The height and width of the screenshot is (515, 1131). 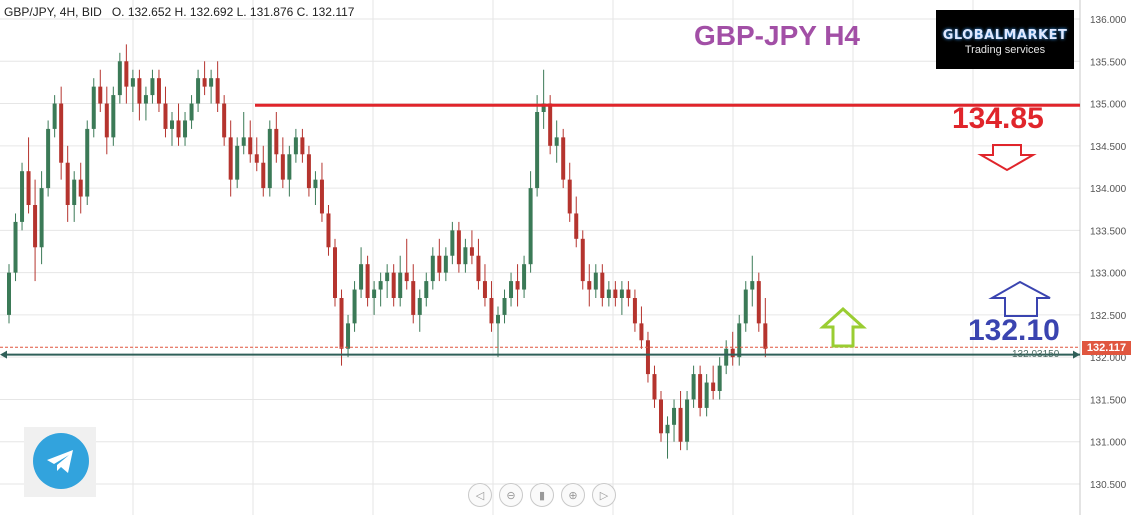 What do you see at coordinates (1036, 354) in the screenshot?
I see `support-line-tag: 132.03150` at bounding box center [1036, 354].